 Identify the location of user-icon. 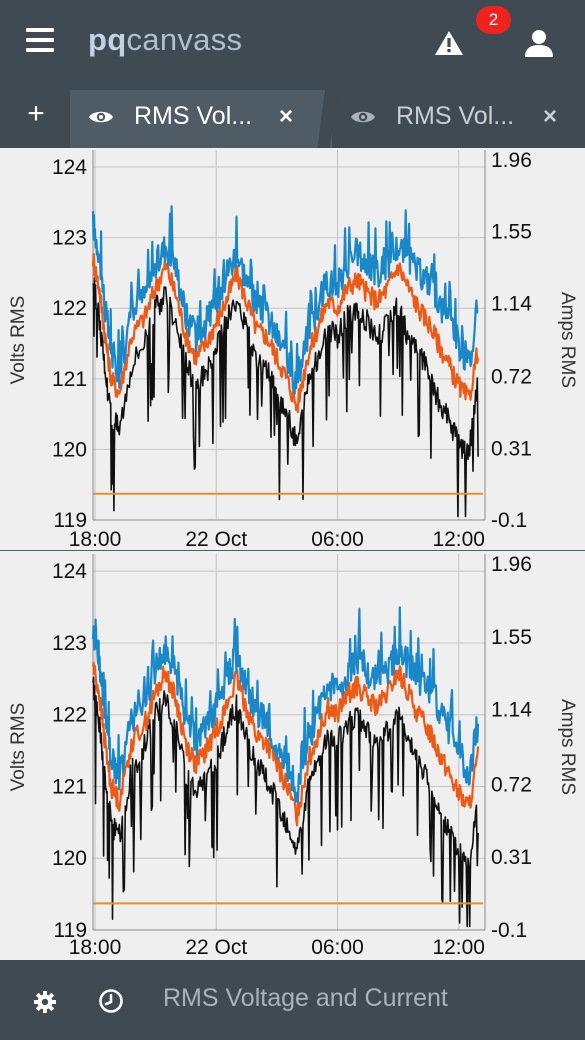
(539, 43).